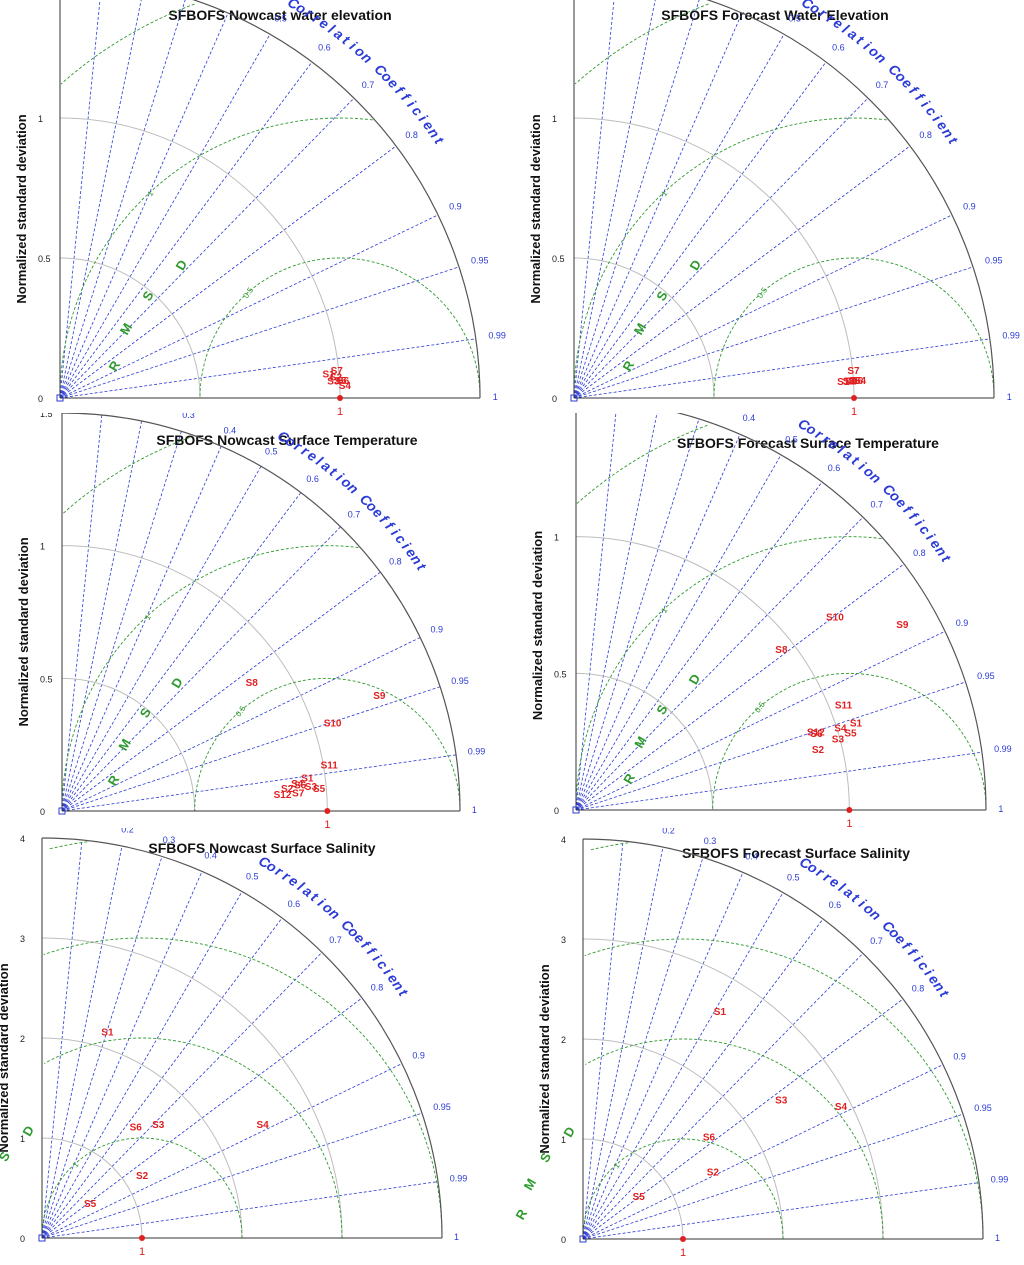  I want to click on std-tick-label: 4, so click(563, 840).